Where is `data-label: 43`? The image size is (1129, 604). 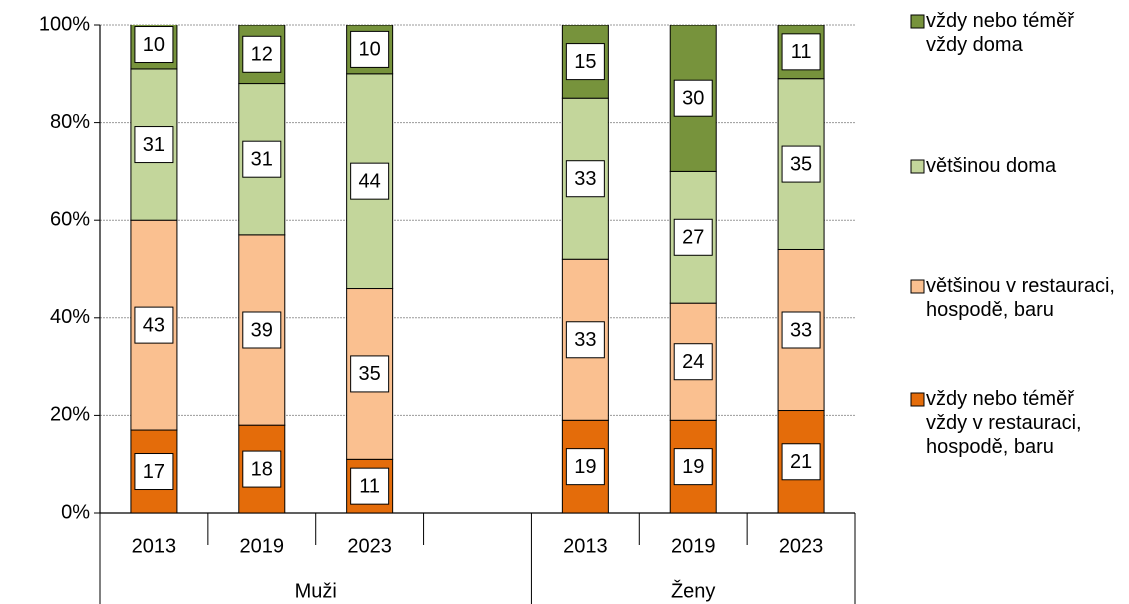 data-label: 43 is located at coordinates (154, 325).